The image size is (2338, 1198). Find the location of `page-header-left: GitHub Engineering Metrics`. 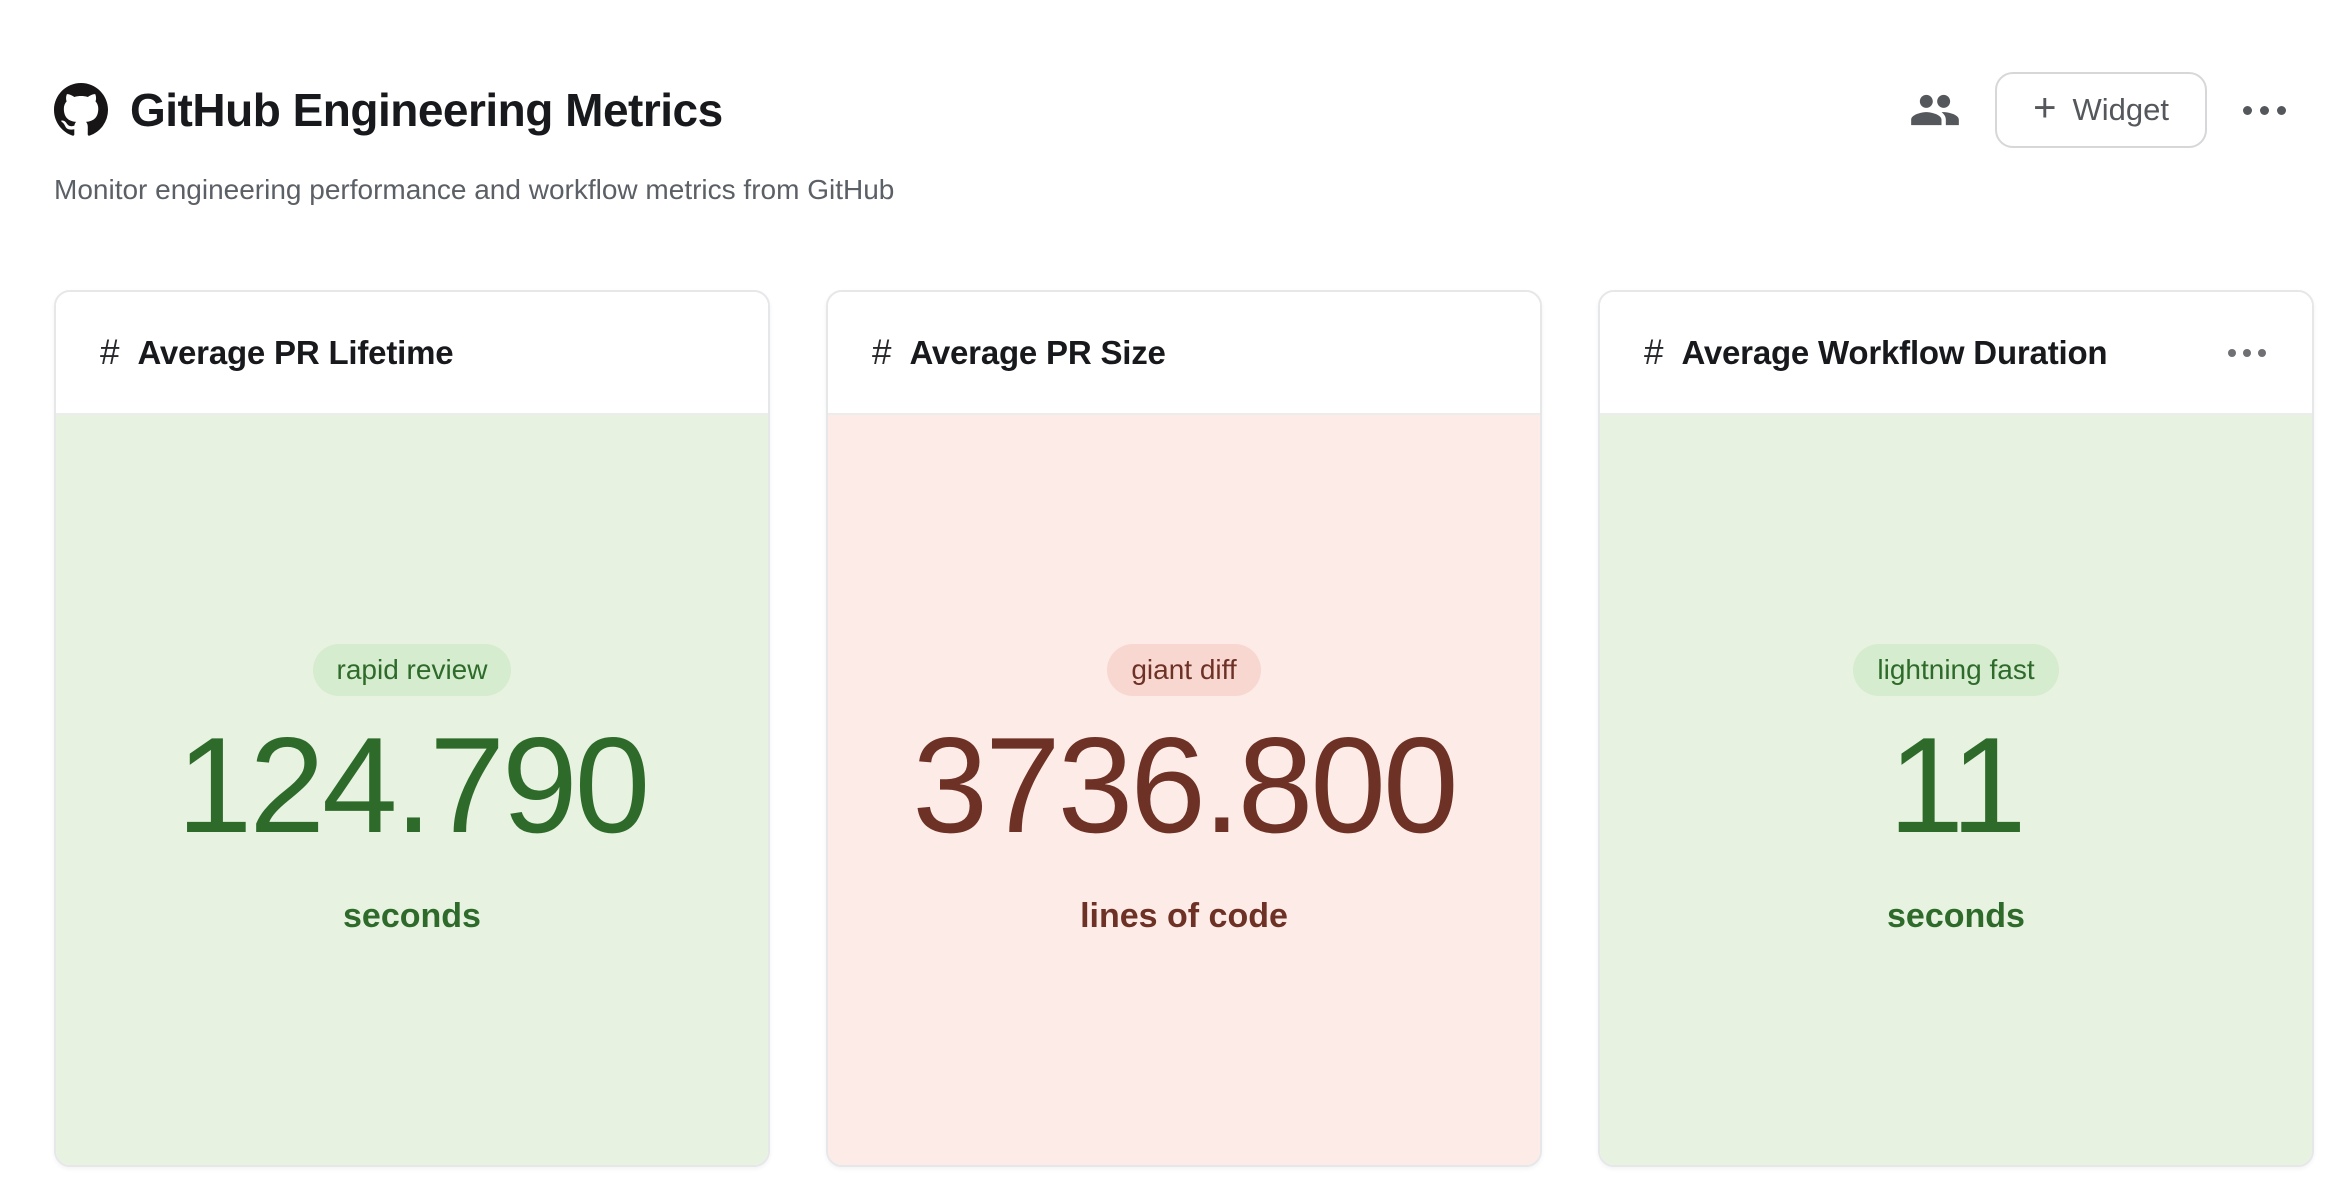

page-header-left: GitHub Engineering Metrics is located at coordinates (388, 110).